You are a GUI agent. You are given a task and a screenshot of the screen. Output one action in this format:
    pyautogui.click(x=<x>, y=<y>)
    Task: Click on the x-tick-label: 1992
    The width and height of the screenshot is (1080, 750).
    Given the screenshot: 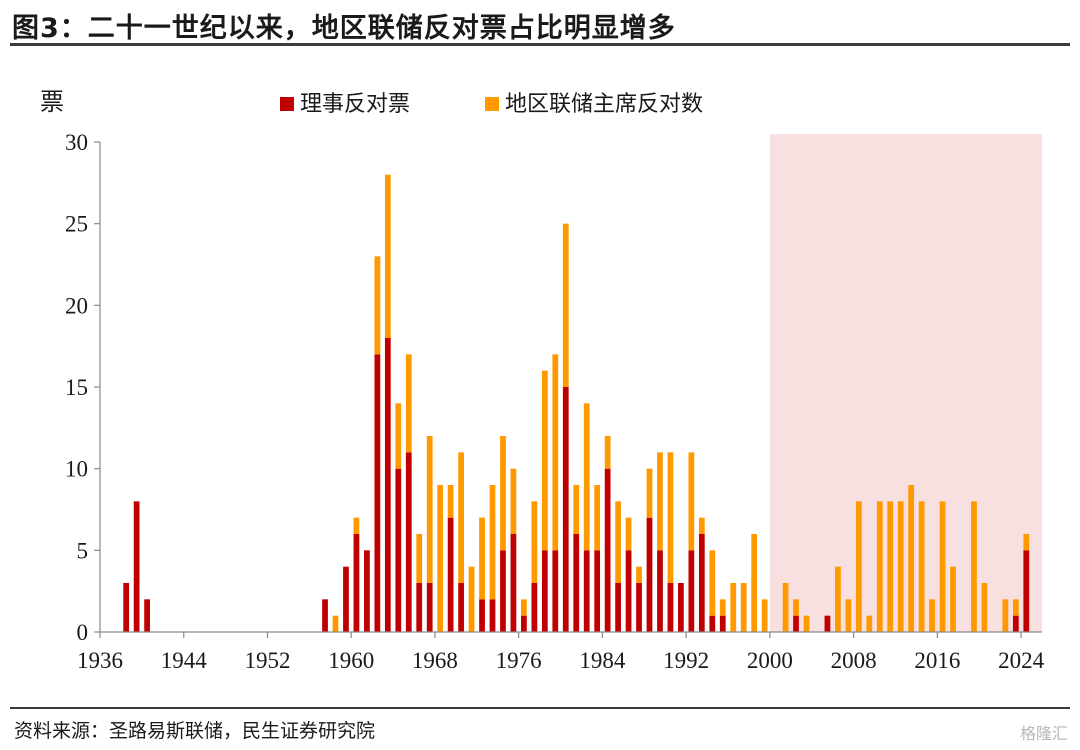 What is the action you would take?
    pyautogui.click(x=686, y=660)
    